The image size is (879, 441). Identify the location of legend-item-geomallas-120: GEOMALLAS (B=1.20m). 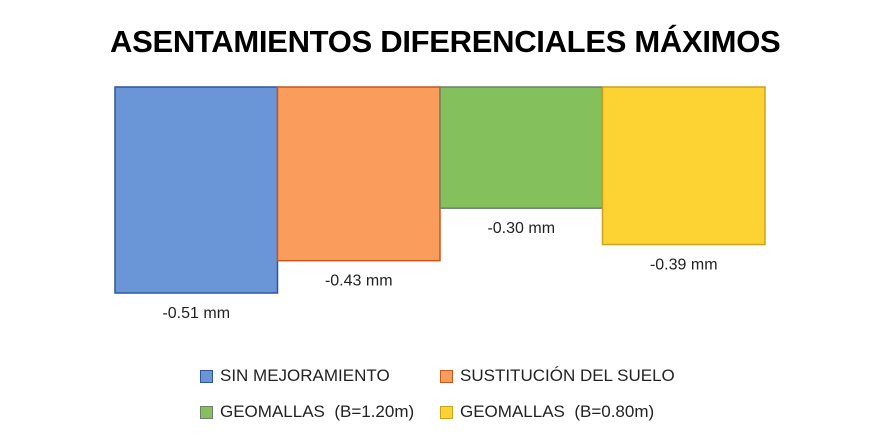
(320, 412).